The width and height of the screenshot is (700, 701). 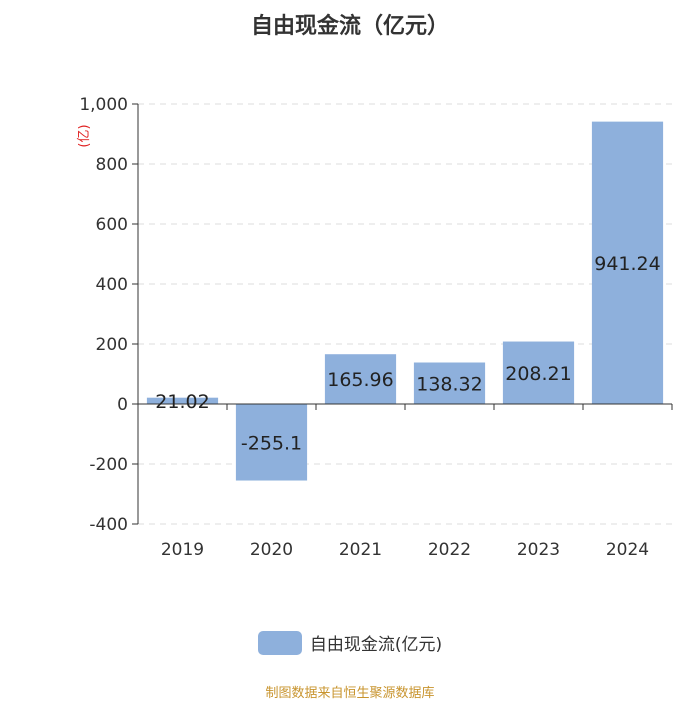 What do you see at coordinates (108, 465) in the screenshot?
I see `y-tick-label: -200` at bounding box center [108, 465].